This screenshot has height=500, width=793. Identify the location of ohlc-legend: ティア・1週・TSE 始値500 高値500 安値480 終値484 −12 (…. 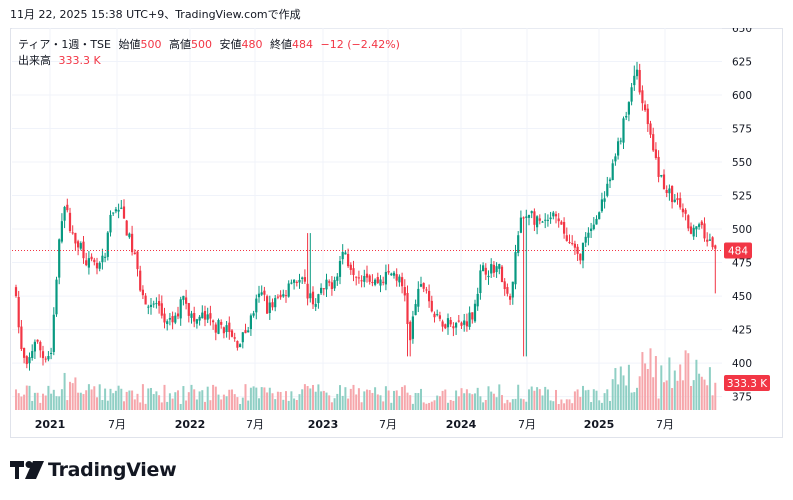
(209, 44).